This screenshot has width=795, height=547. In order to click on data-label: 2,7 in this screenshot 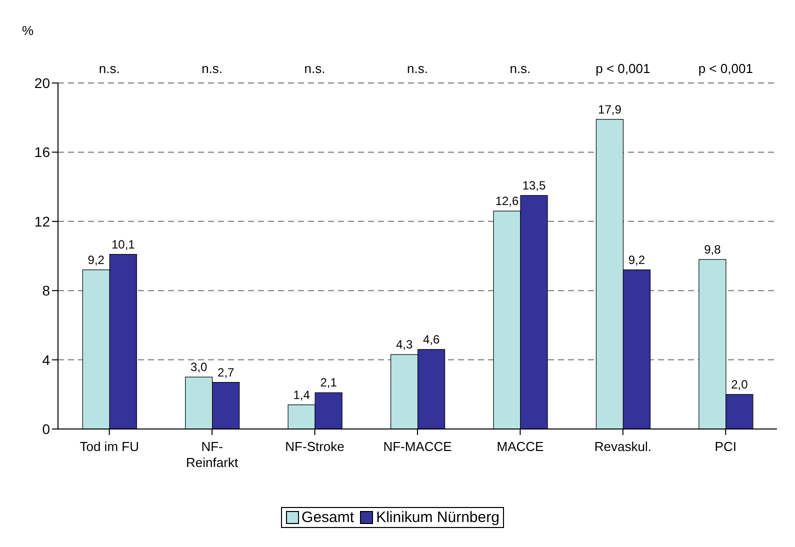, I will do `click(226, 372)`.